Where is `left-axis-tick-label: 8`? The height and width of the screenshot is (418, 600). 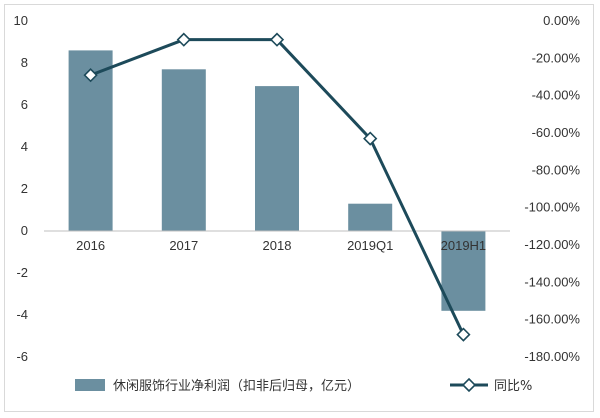
left-axis-tick-label: 8 is located at coordinates (24, 62).